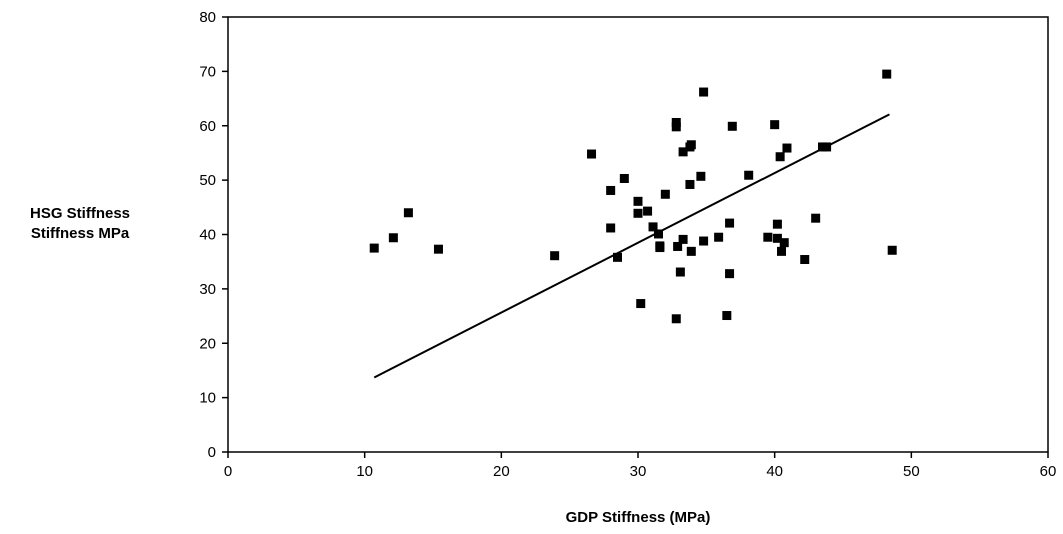  Describe the element at coordinates (207, 180) in the screenshot. I see `y-tick-label: 50` at that location.